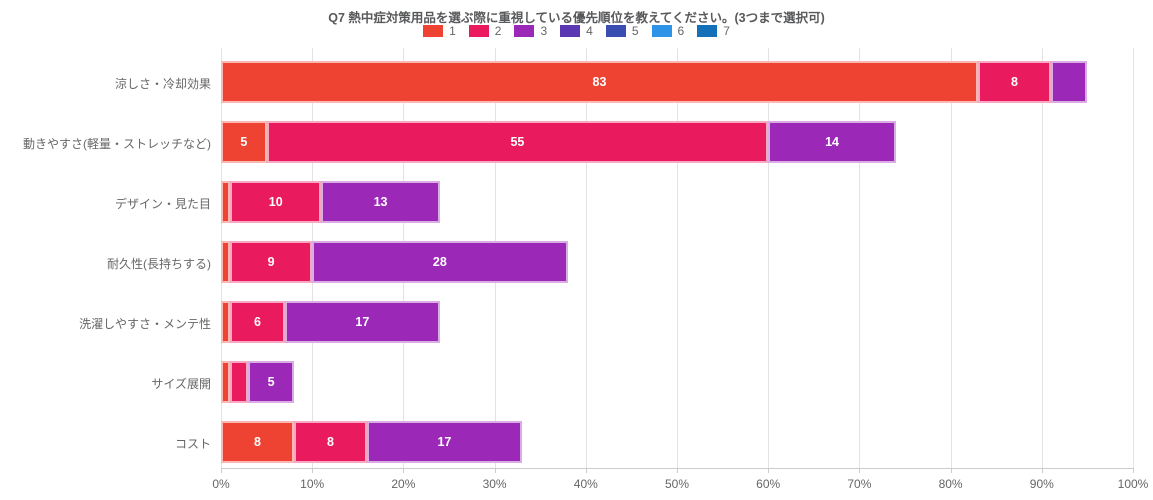 This screenshot has width=1153, height=500. I want to click on segment-value-label: 10, so click(275, 202).